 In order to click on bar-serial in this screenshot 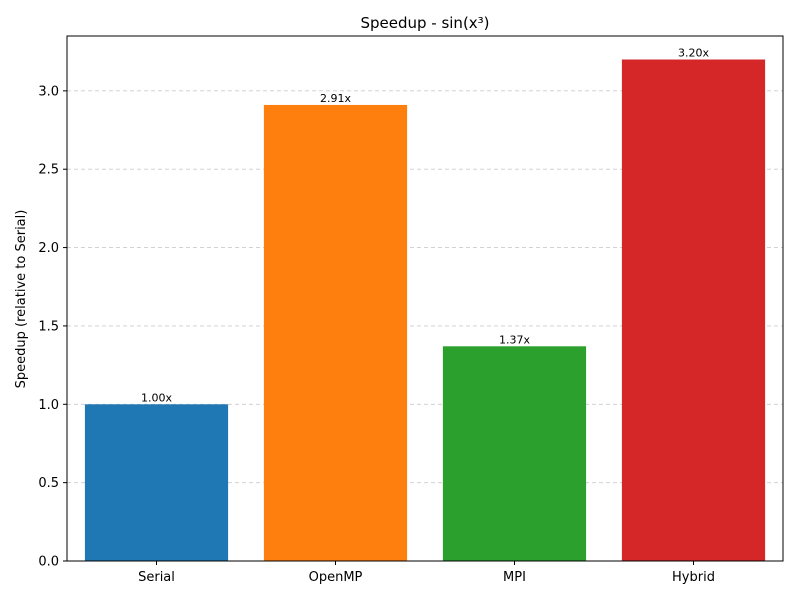, I will do `click(156, 482)`.